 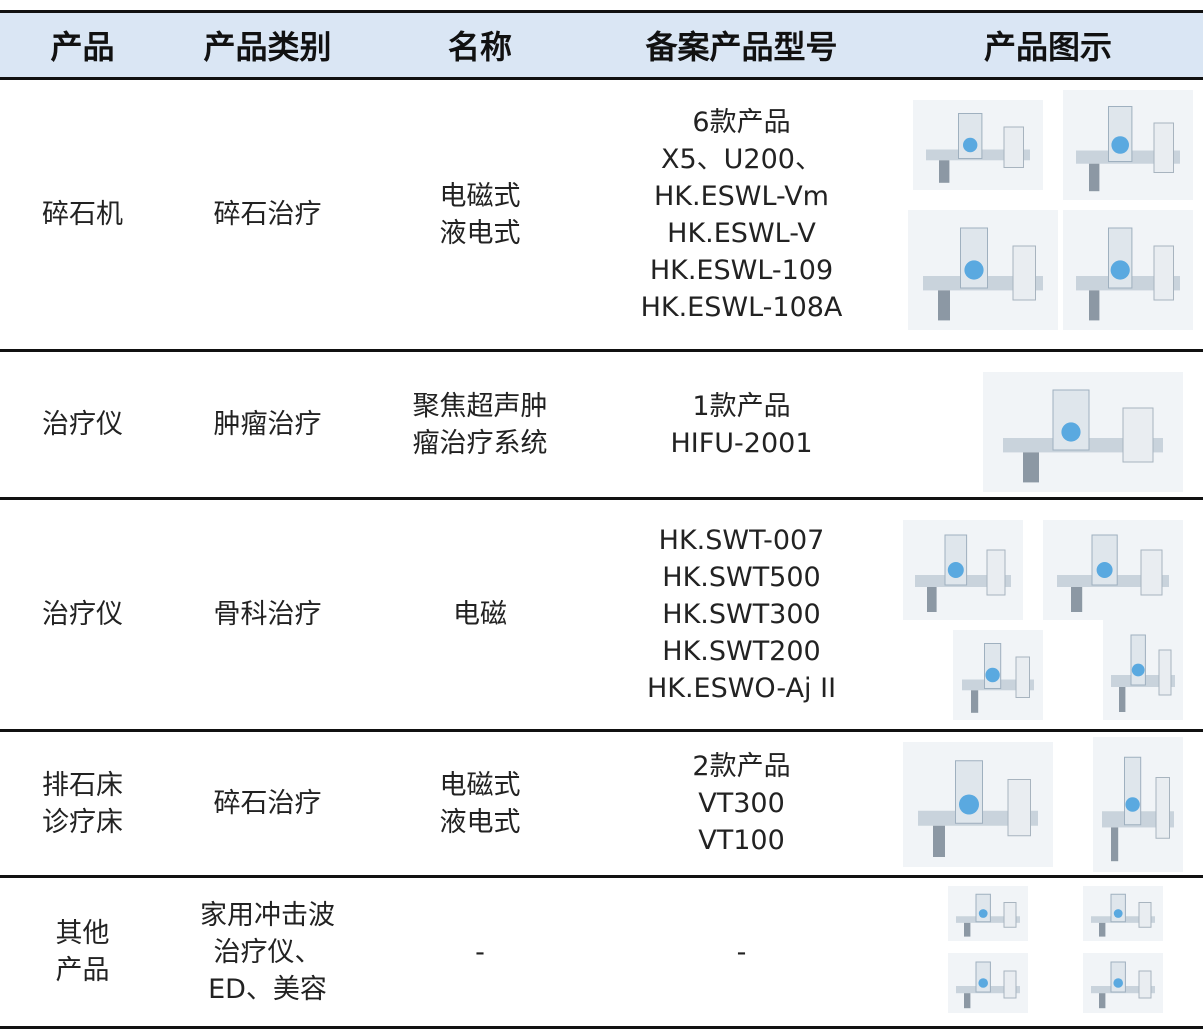 I want to click on cell-line: 诊疗床, so click(x=82, y=822).